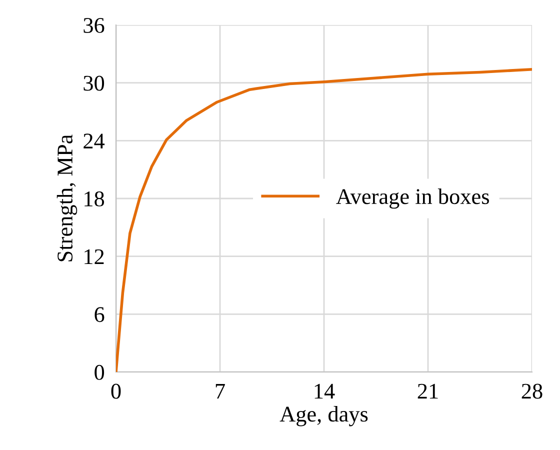 This screenshot has width=560, height=450. What do you see at coordinates (94, 141) in the screenshot?
I see `y-tick-label: 24` at bounding box center [94, 141].